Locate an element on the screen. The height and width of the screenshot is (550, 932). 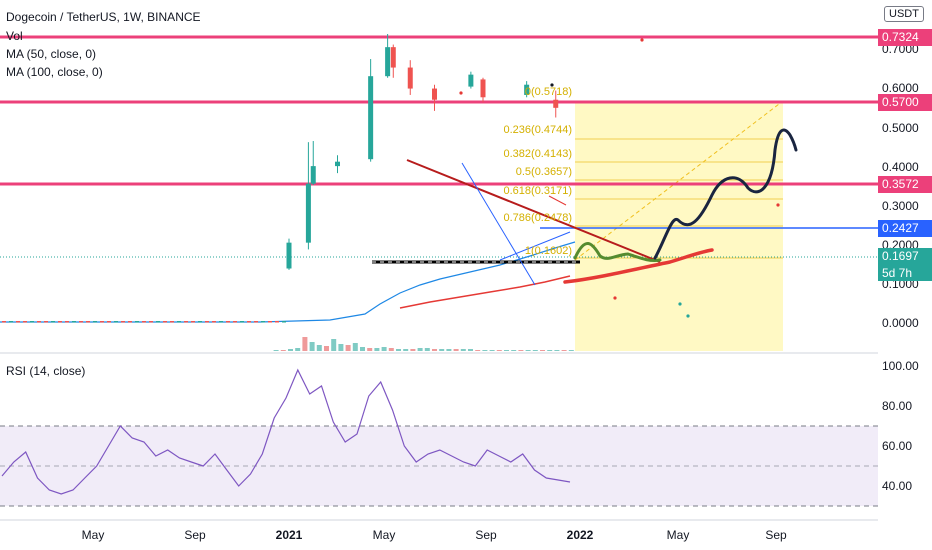
currency-button: USDT is located at coordinates (904, 14).